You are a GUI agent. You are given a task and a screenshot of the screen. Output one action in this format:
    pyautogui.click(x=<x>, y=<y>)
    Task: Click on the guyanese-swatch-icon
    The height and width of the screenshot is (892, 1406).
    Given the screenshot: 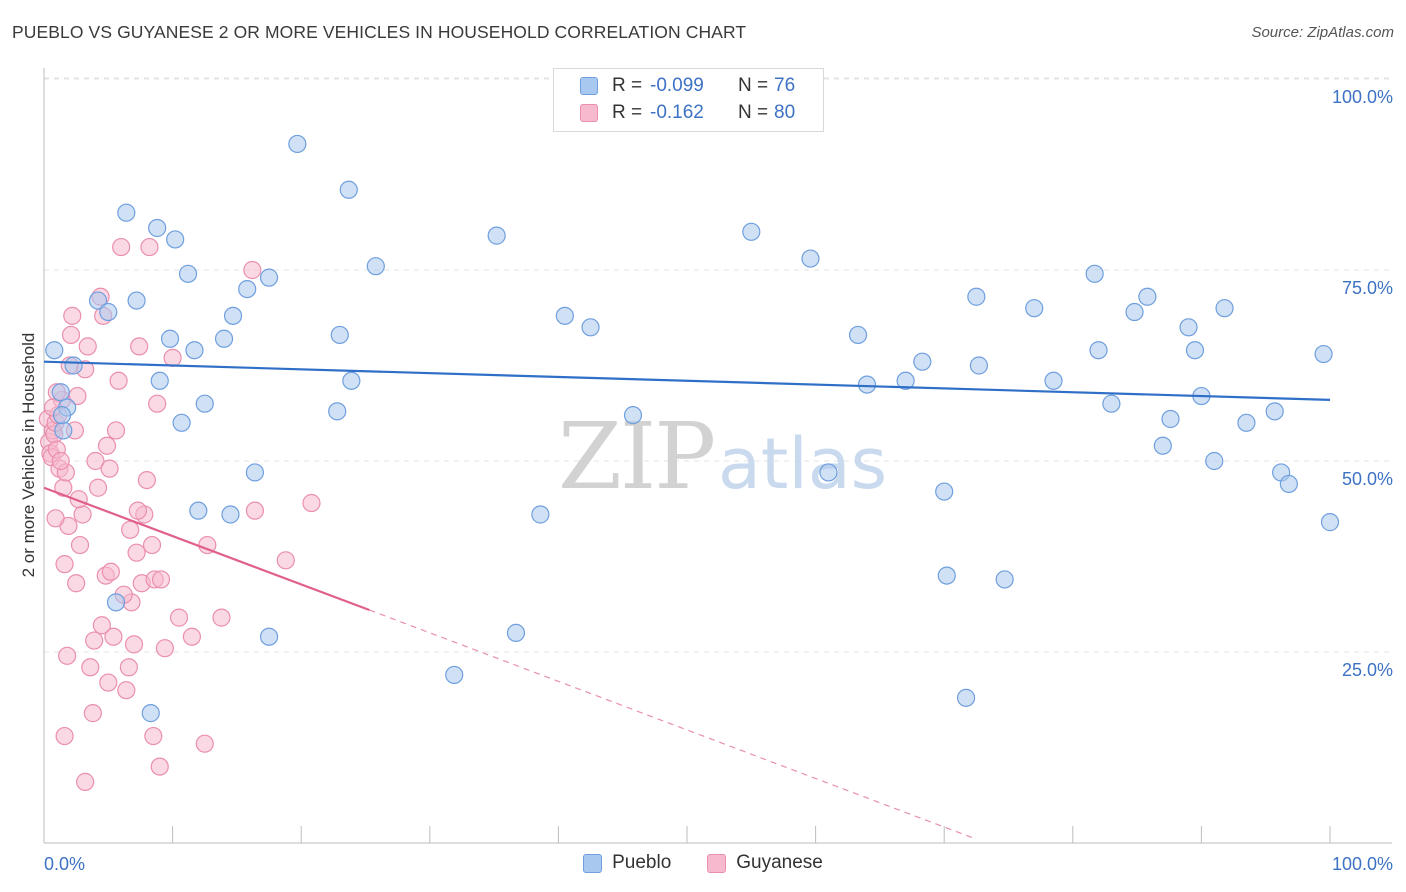 What is the action you would take?
    pyautogui.click(x=717, y=863)
    